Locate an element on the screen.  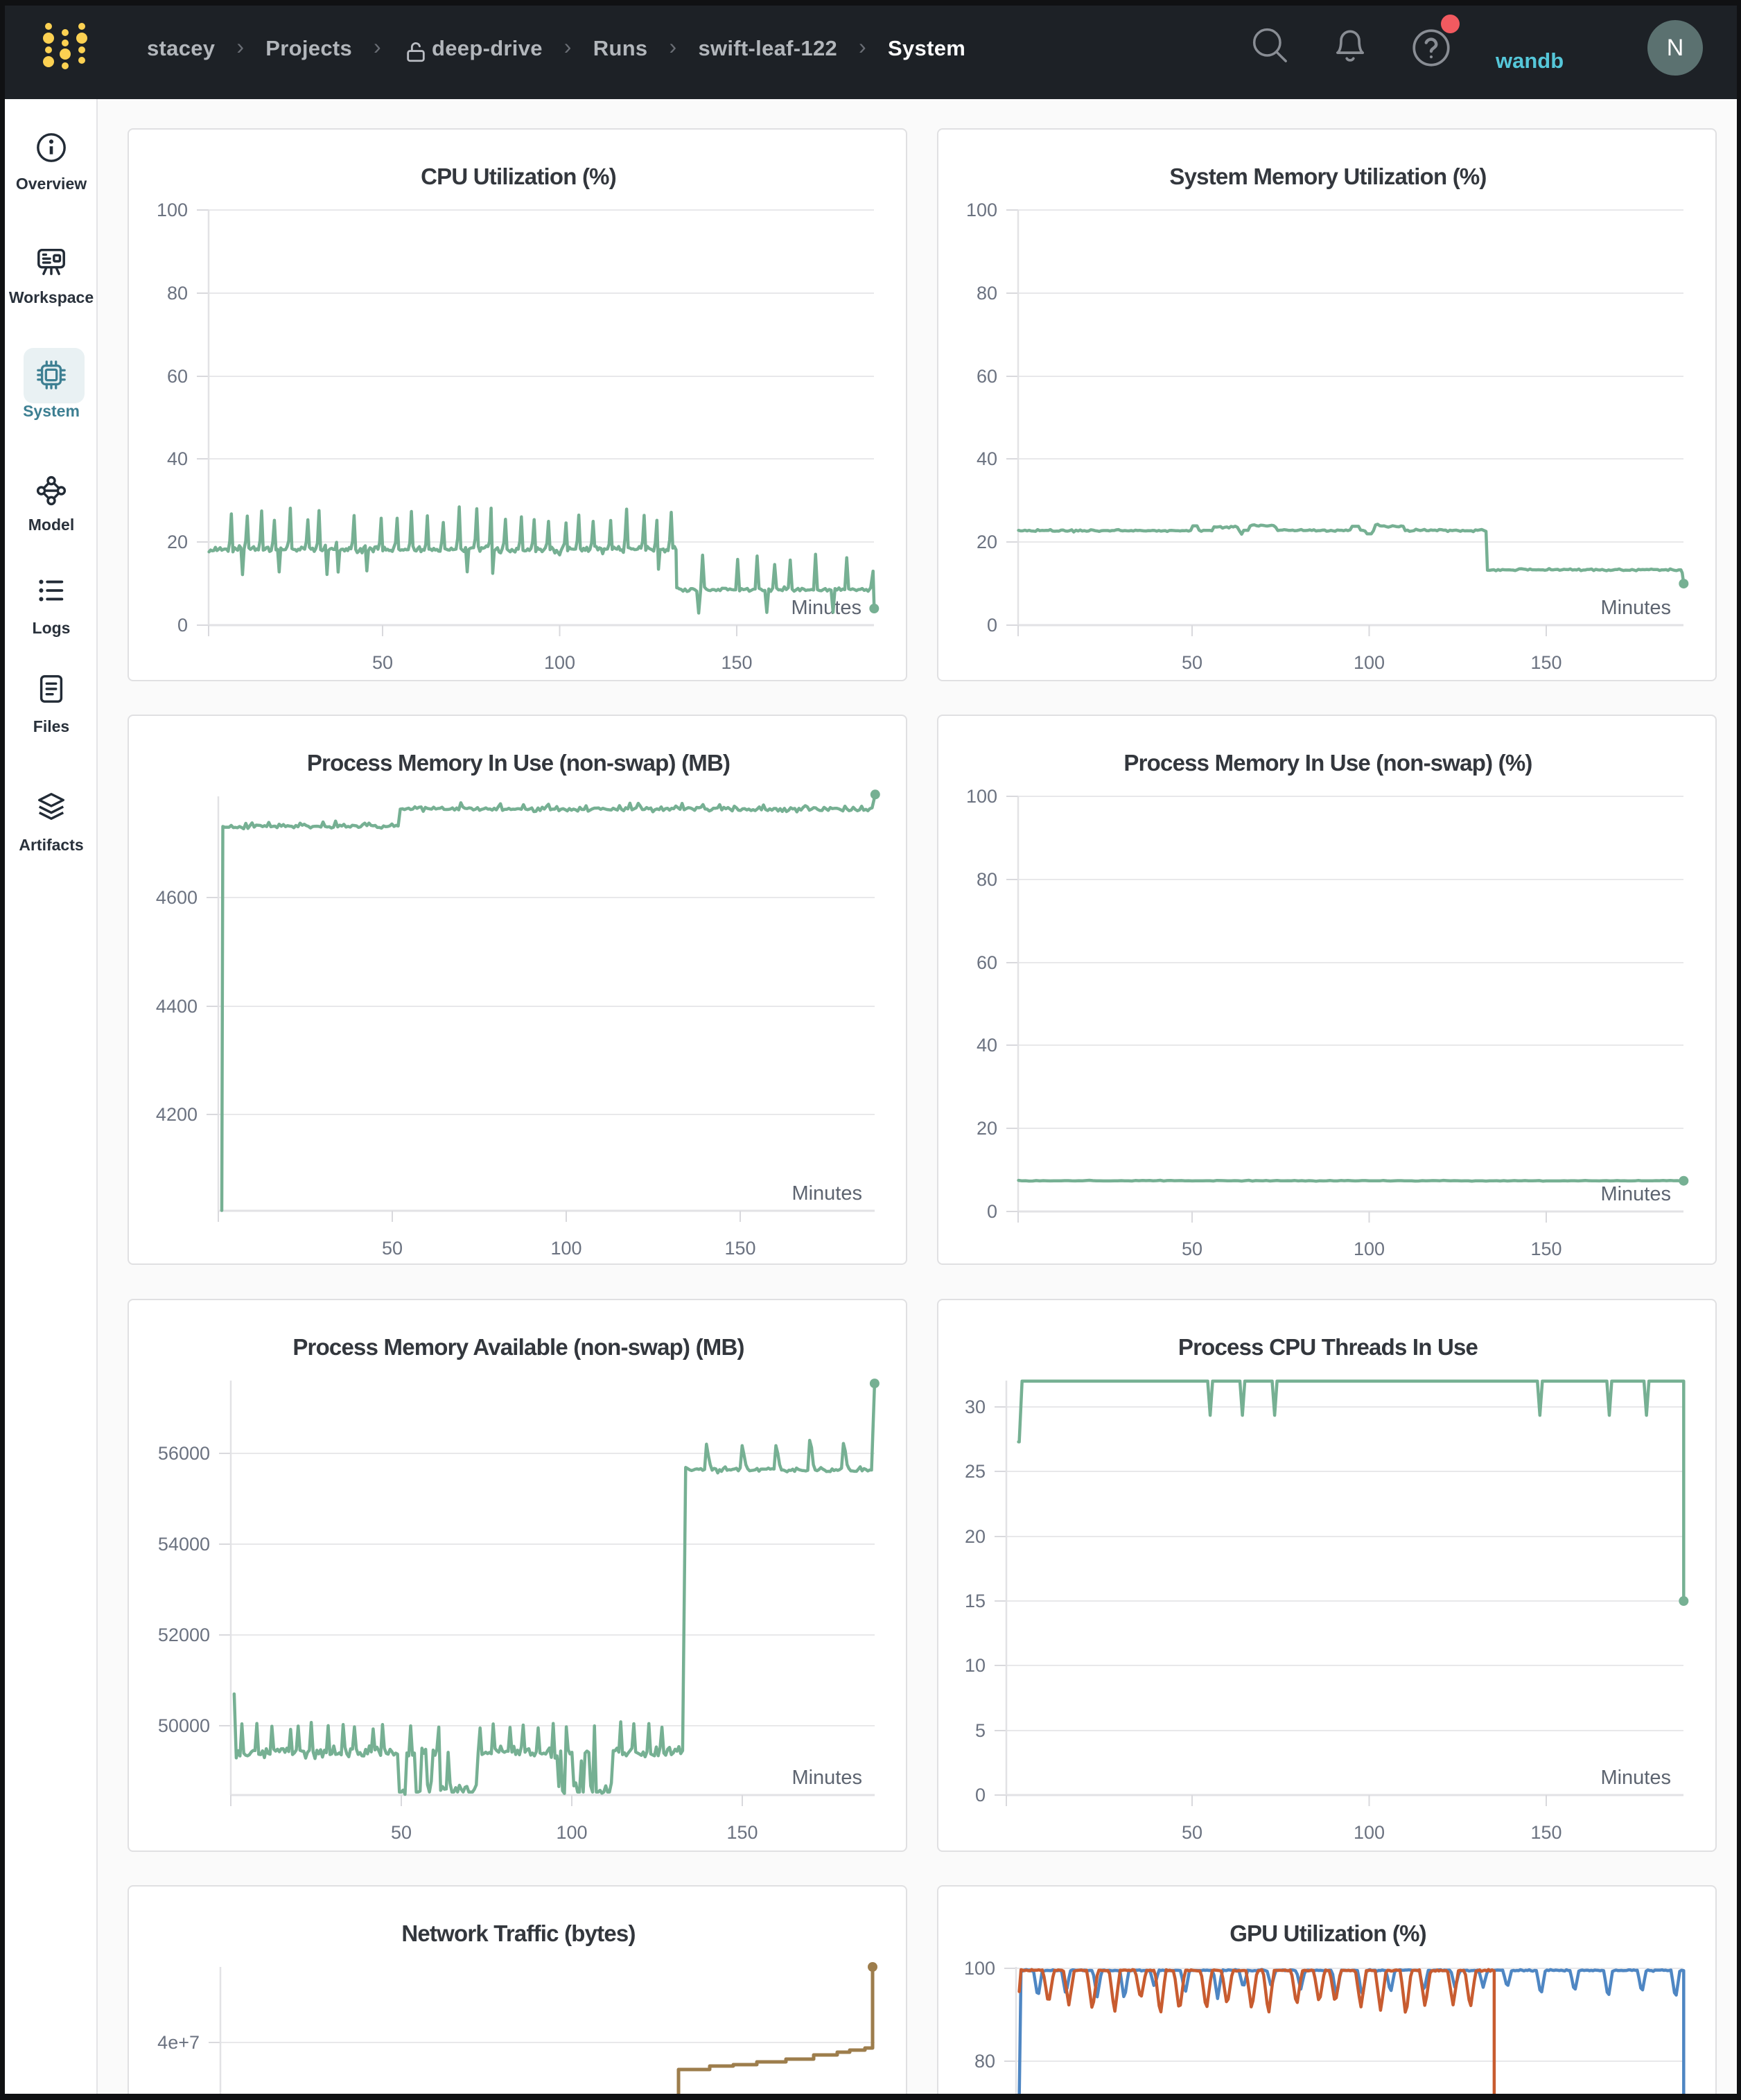
svg-text: Process CPU Threads In Use is located at coordinates (1328, 1347).